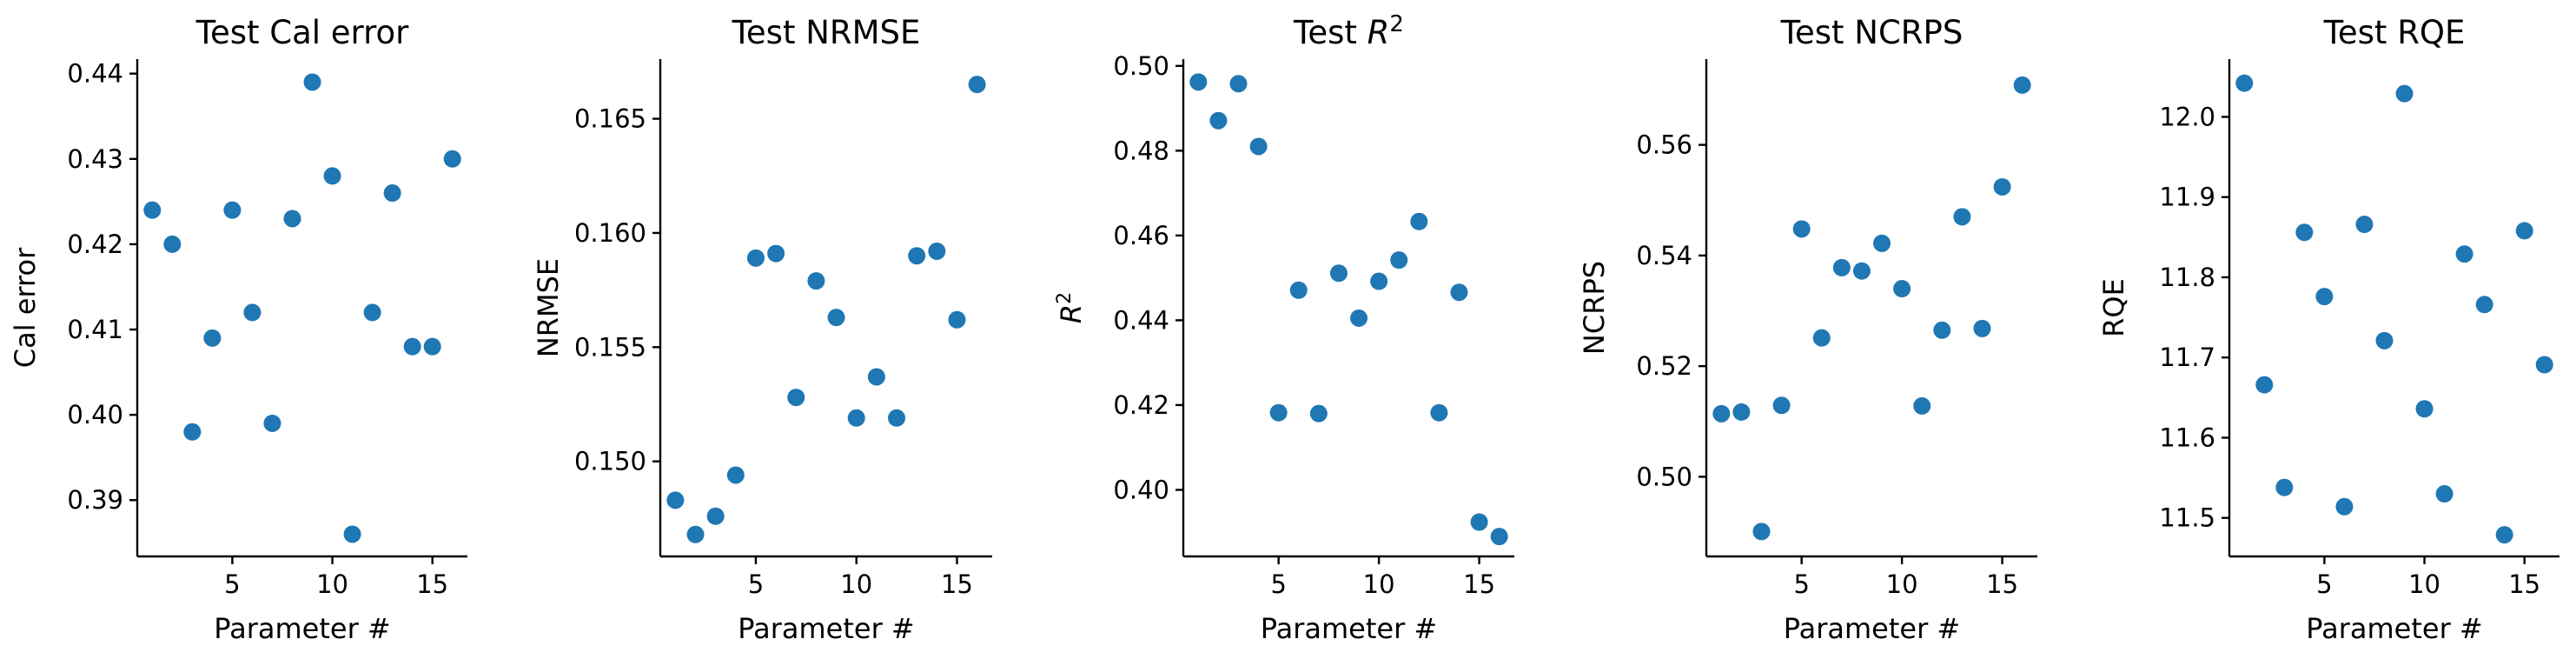  I want to click on y-tick-label: 11.8, so click(2187, 277).